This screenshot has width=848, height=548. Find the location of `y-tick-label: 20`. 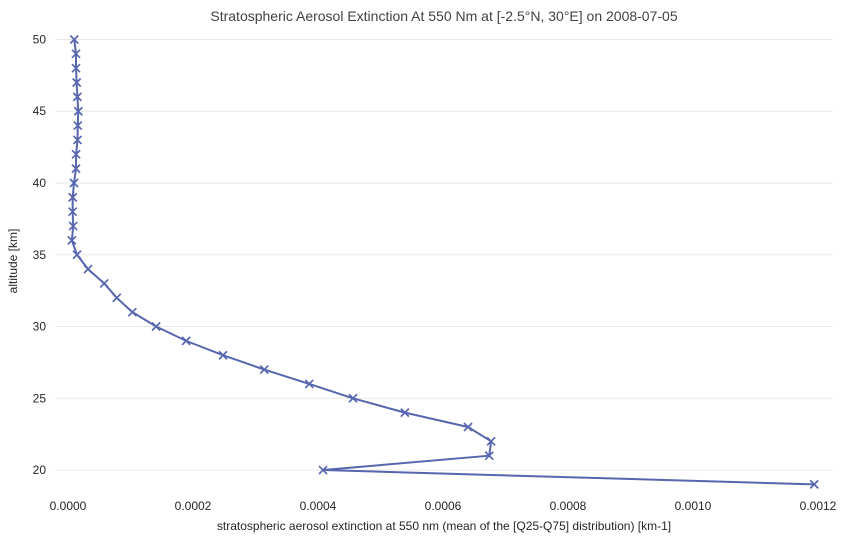

y-tick-label: 20 is located at coordinates (40, 470).